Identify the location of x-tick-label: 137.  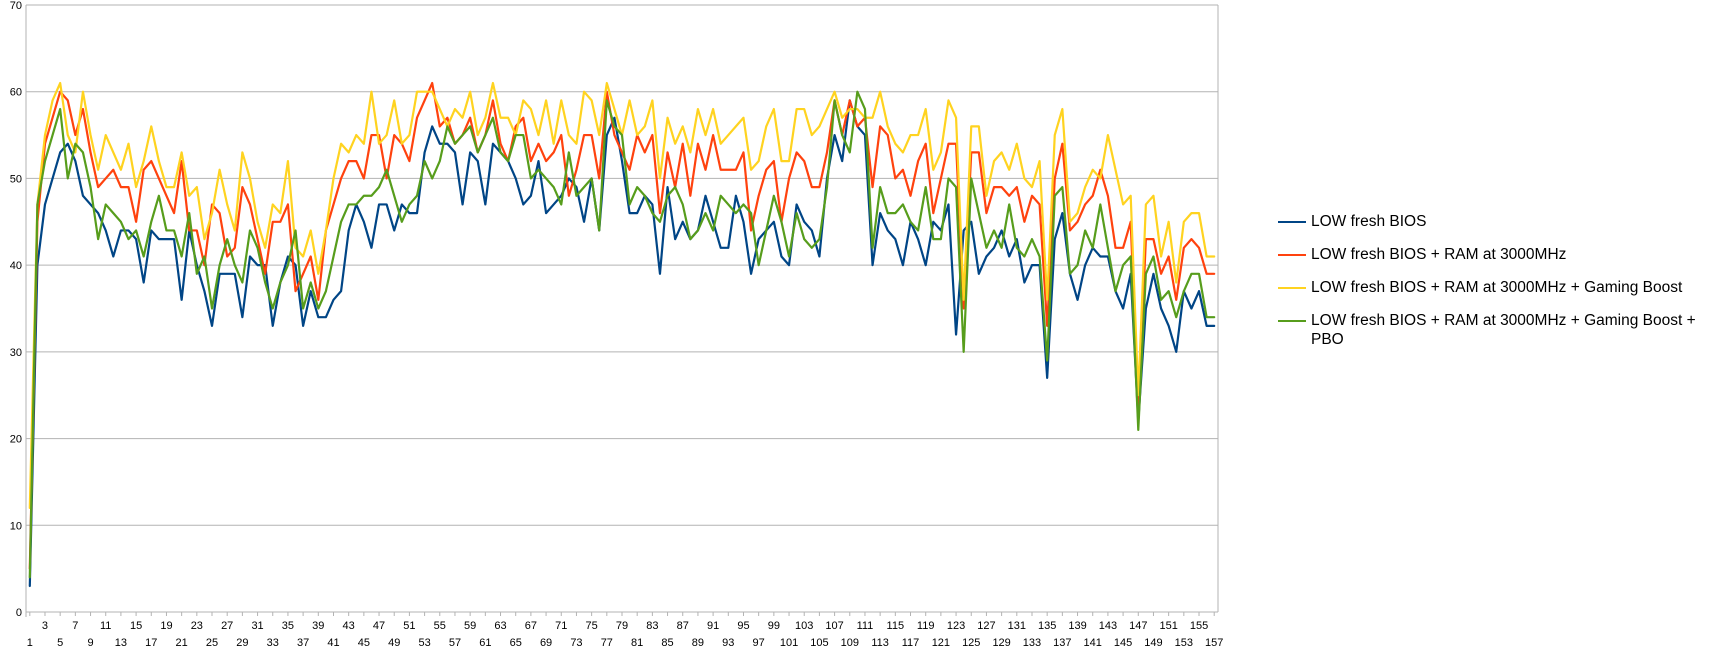
(1062, 642).